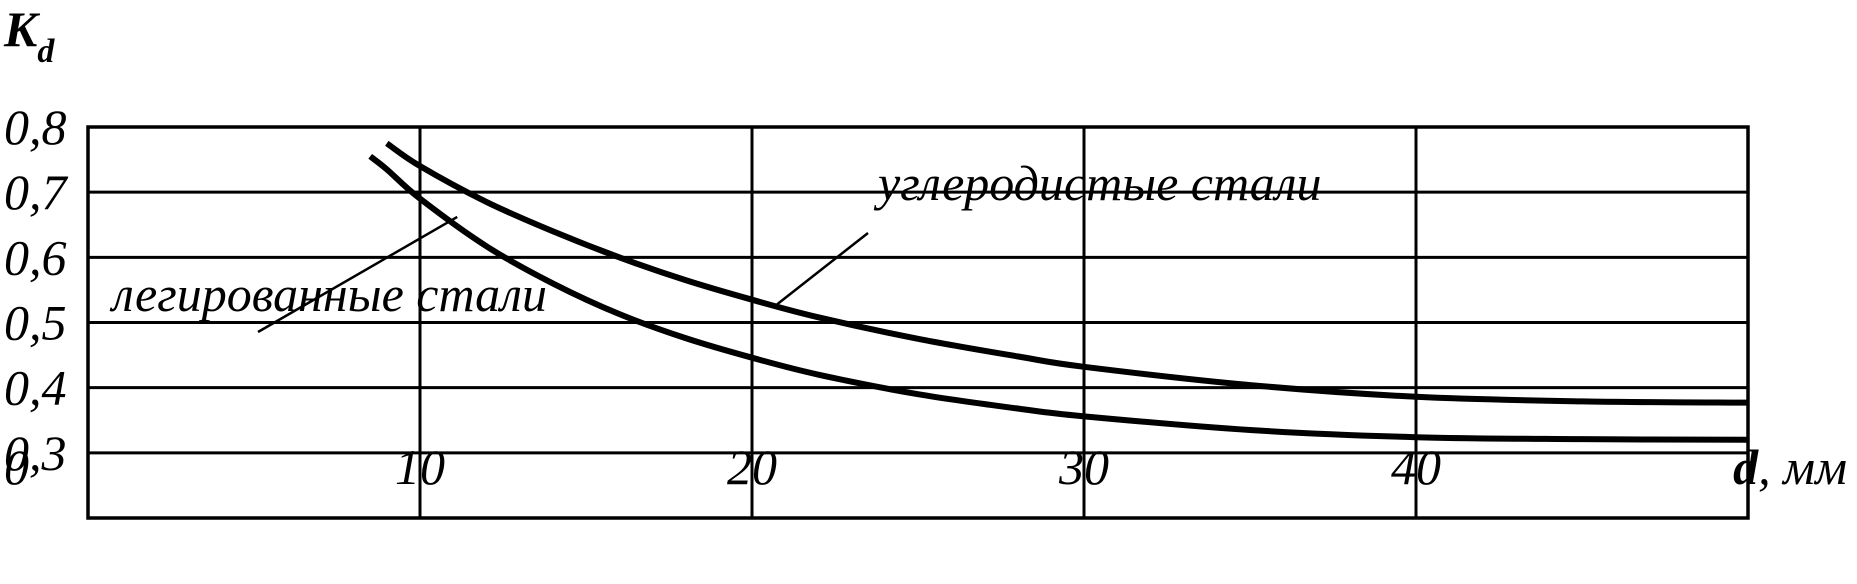 This screenshot has height=584, width=1857. I want to click on x-axis-label-main: d, so click(1746, 467).